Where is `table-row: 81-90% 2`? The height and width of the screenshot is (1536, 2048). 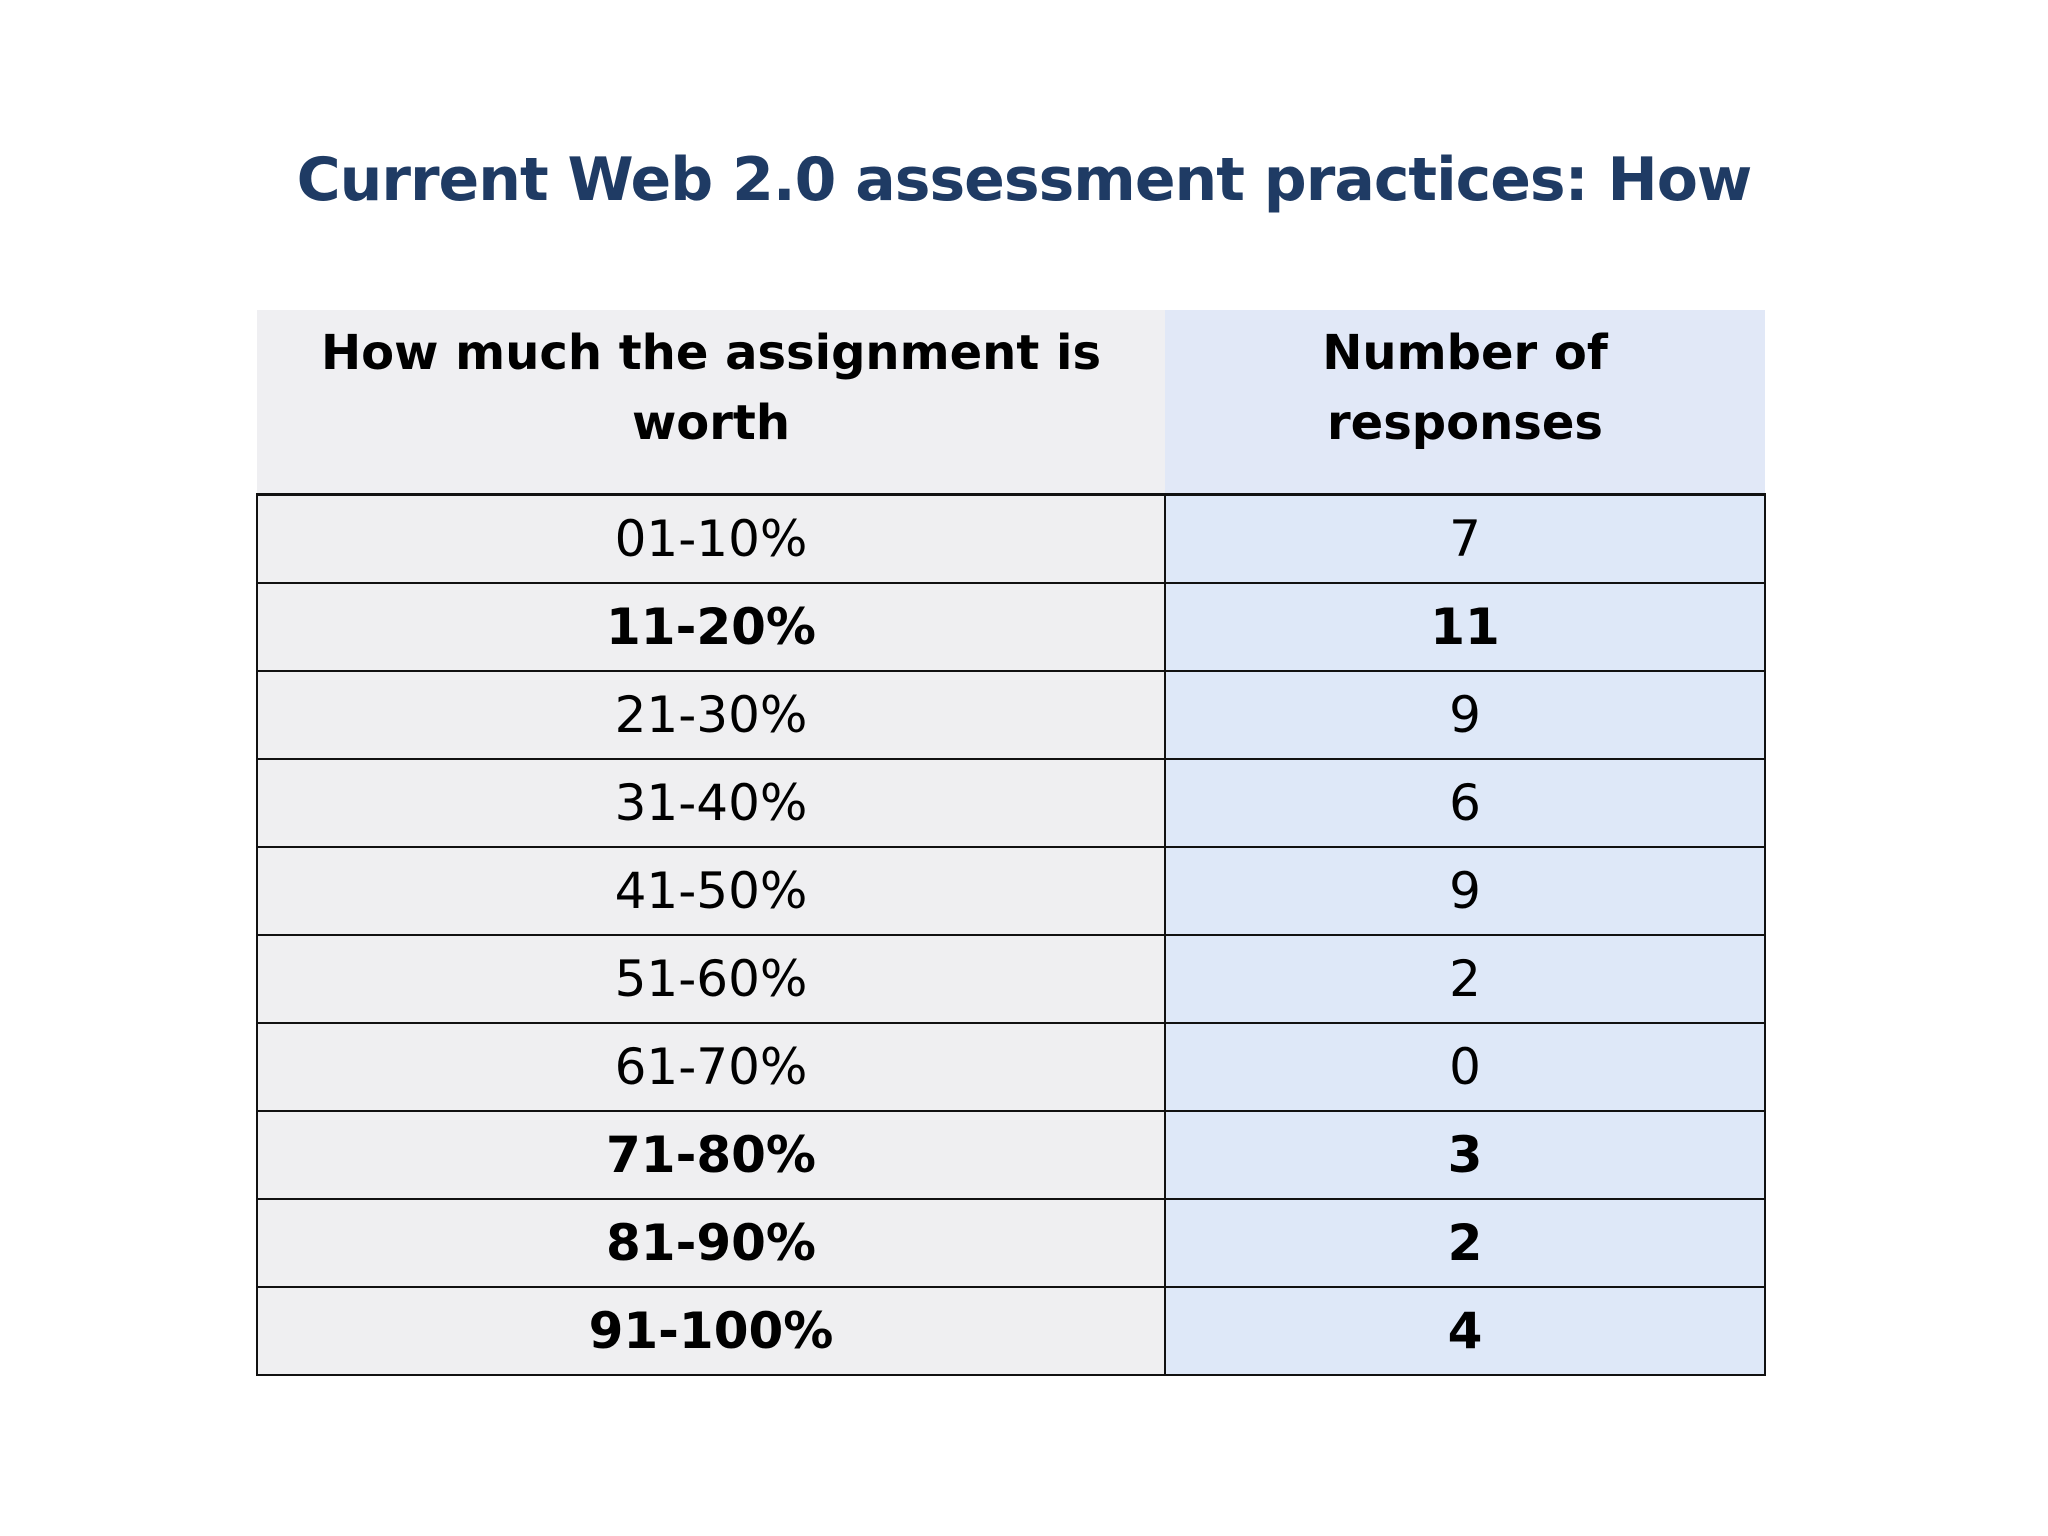
table-row: 81-90% 2 is located at coordinates (1011, 1243).